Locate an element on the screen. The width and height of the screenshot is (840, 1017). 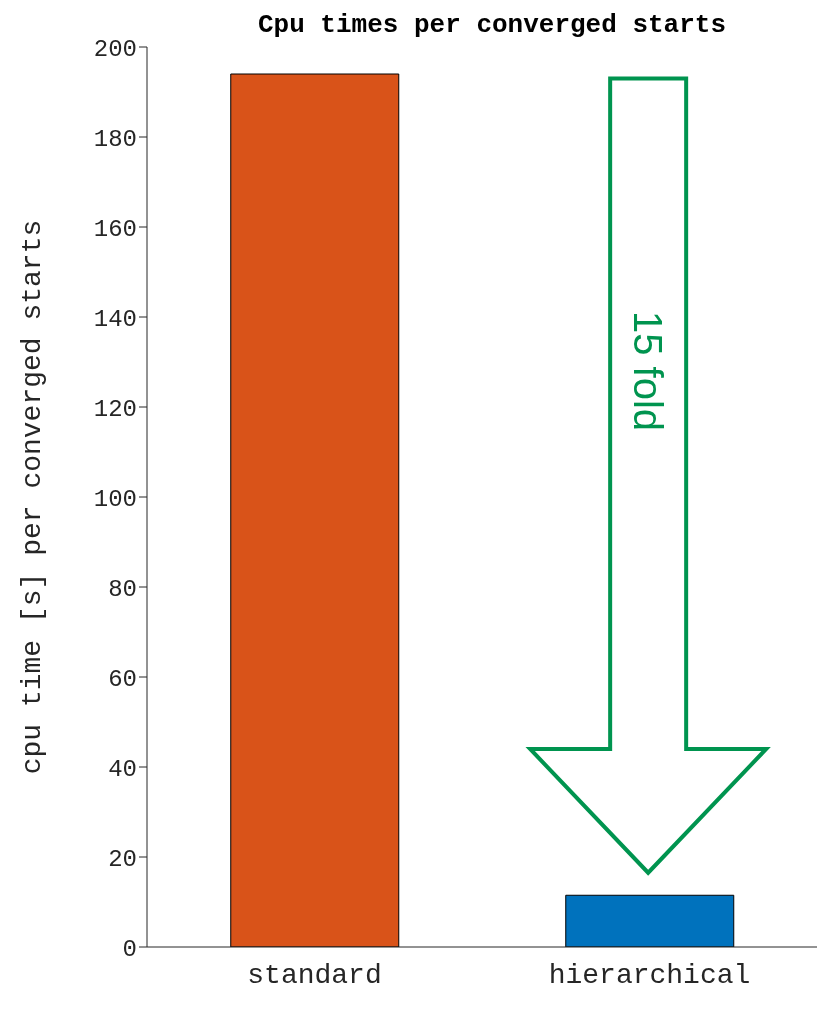
x-tick-label: hierarchical is located at coordinates (649, 975).